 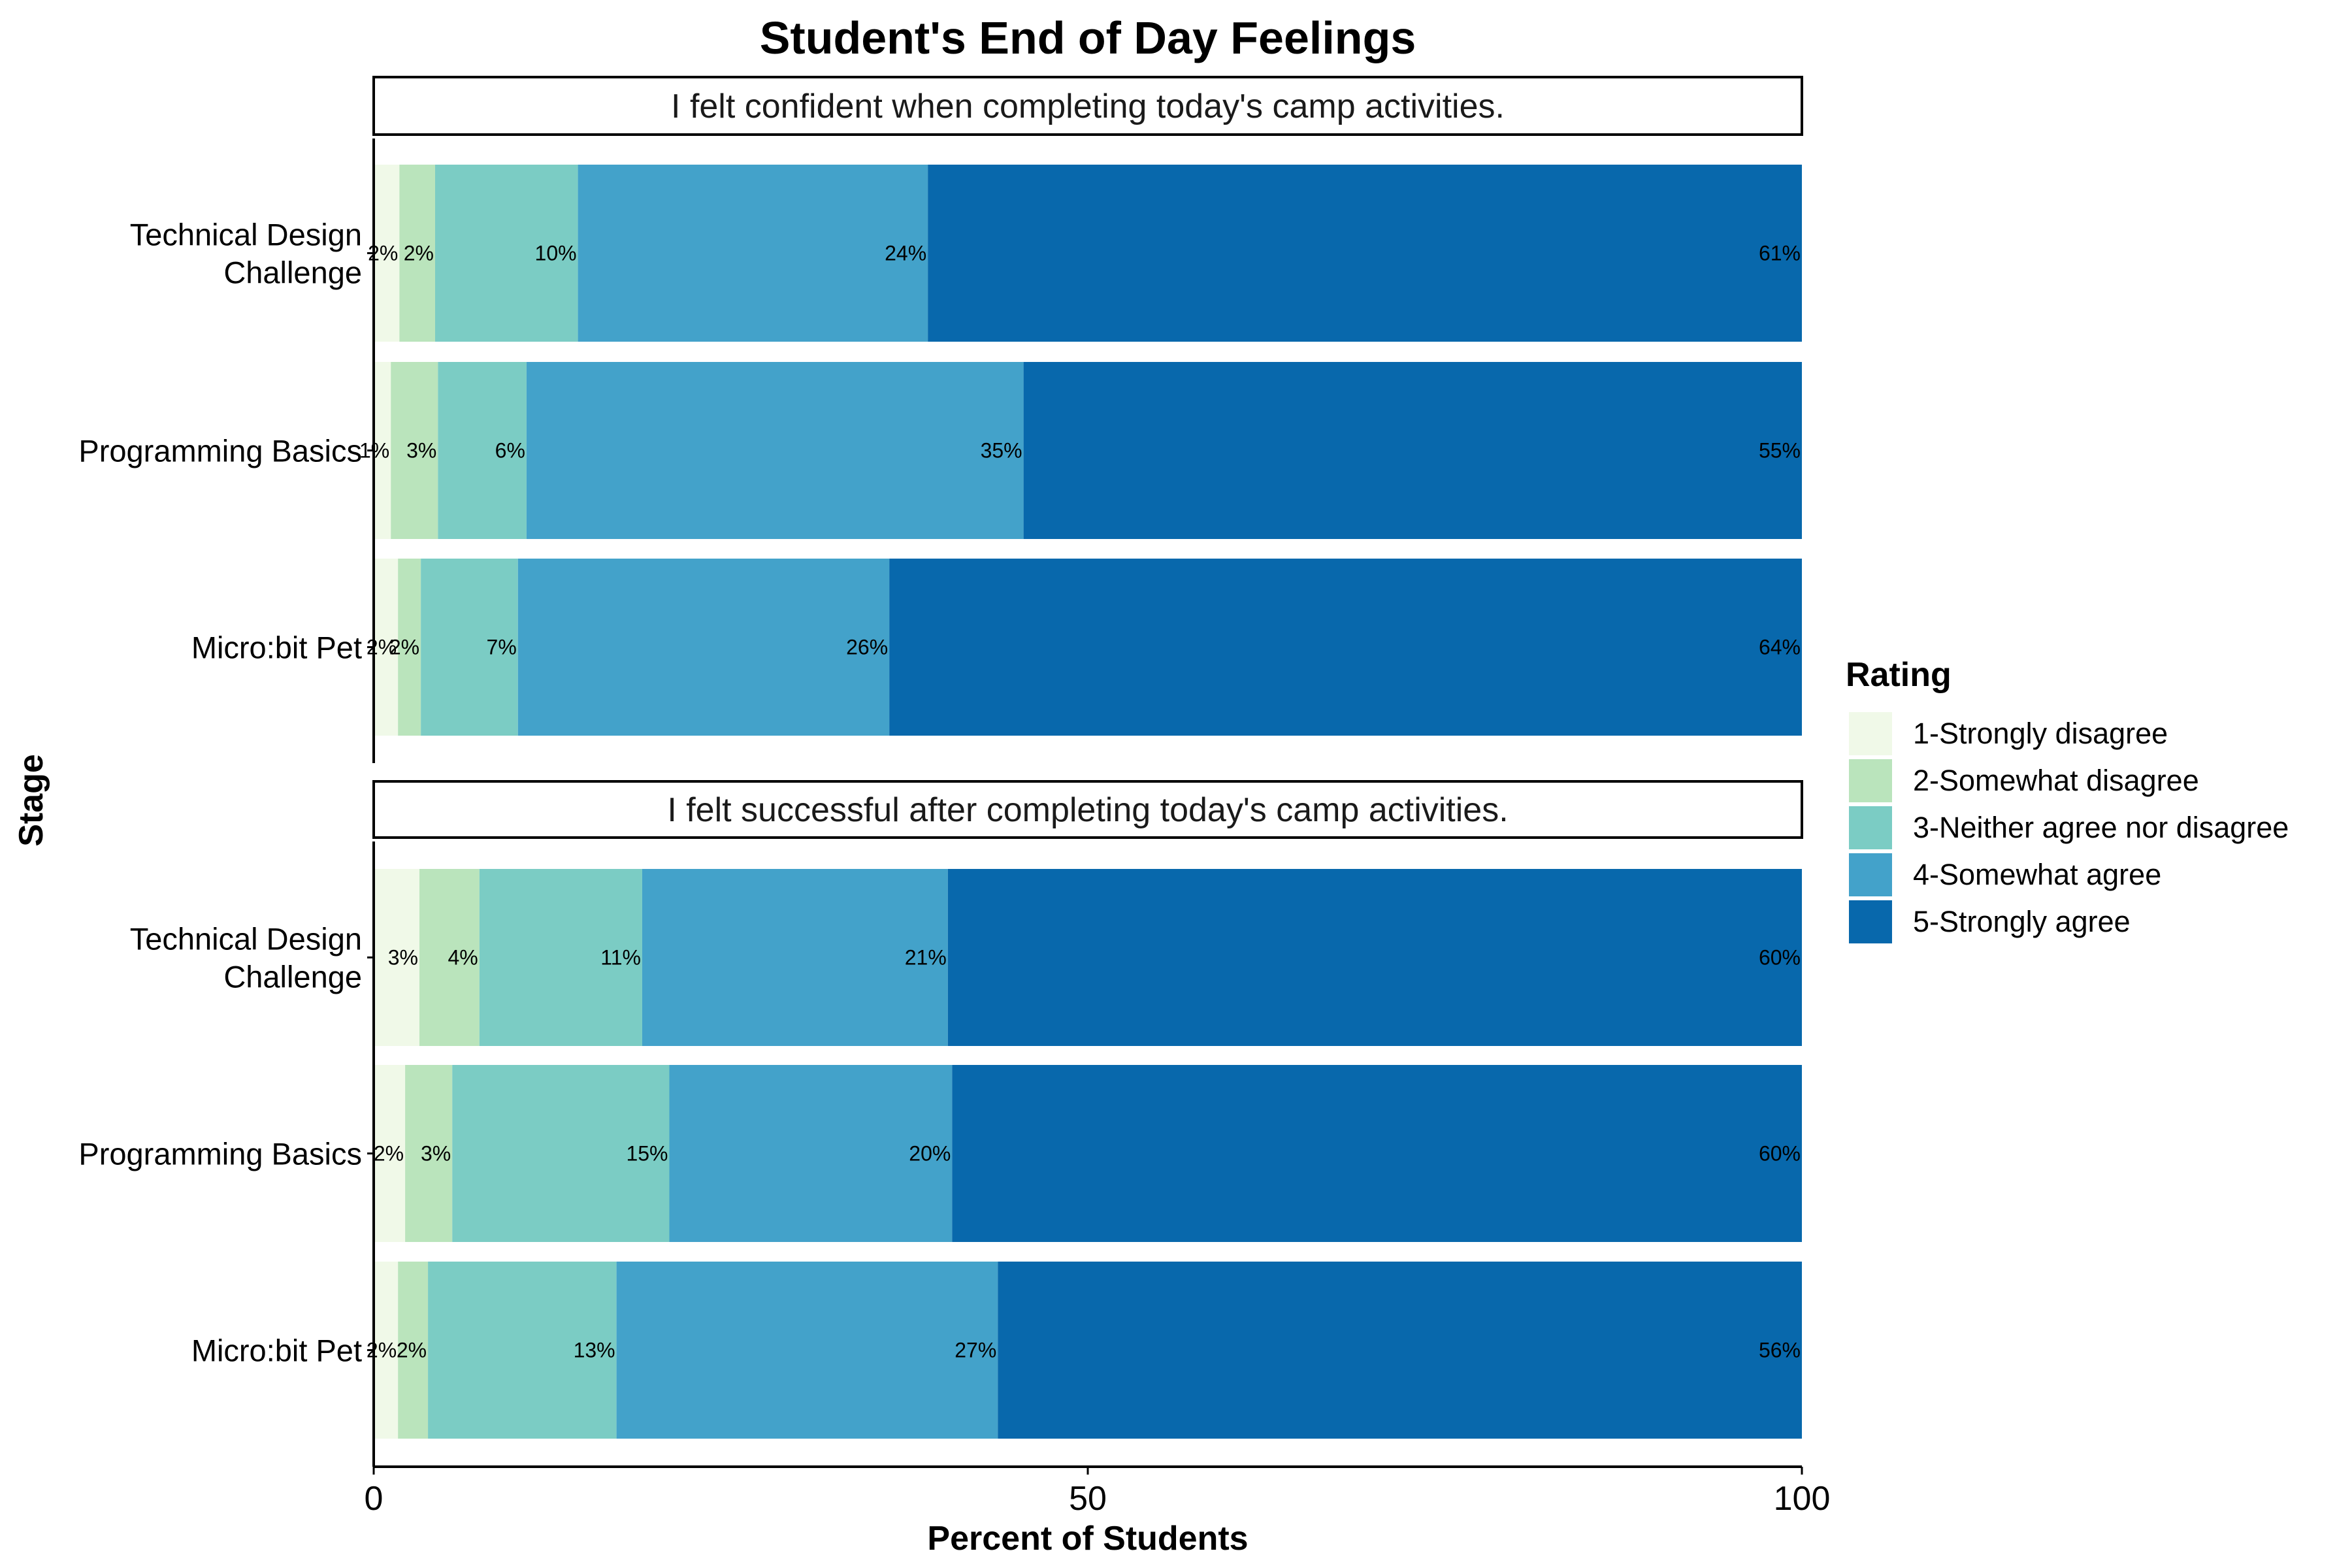 I want to click on data-label: 55%, so click(x=1780, y=451).